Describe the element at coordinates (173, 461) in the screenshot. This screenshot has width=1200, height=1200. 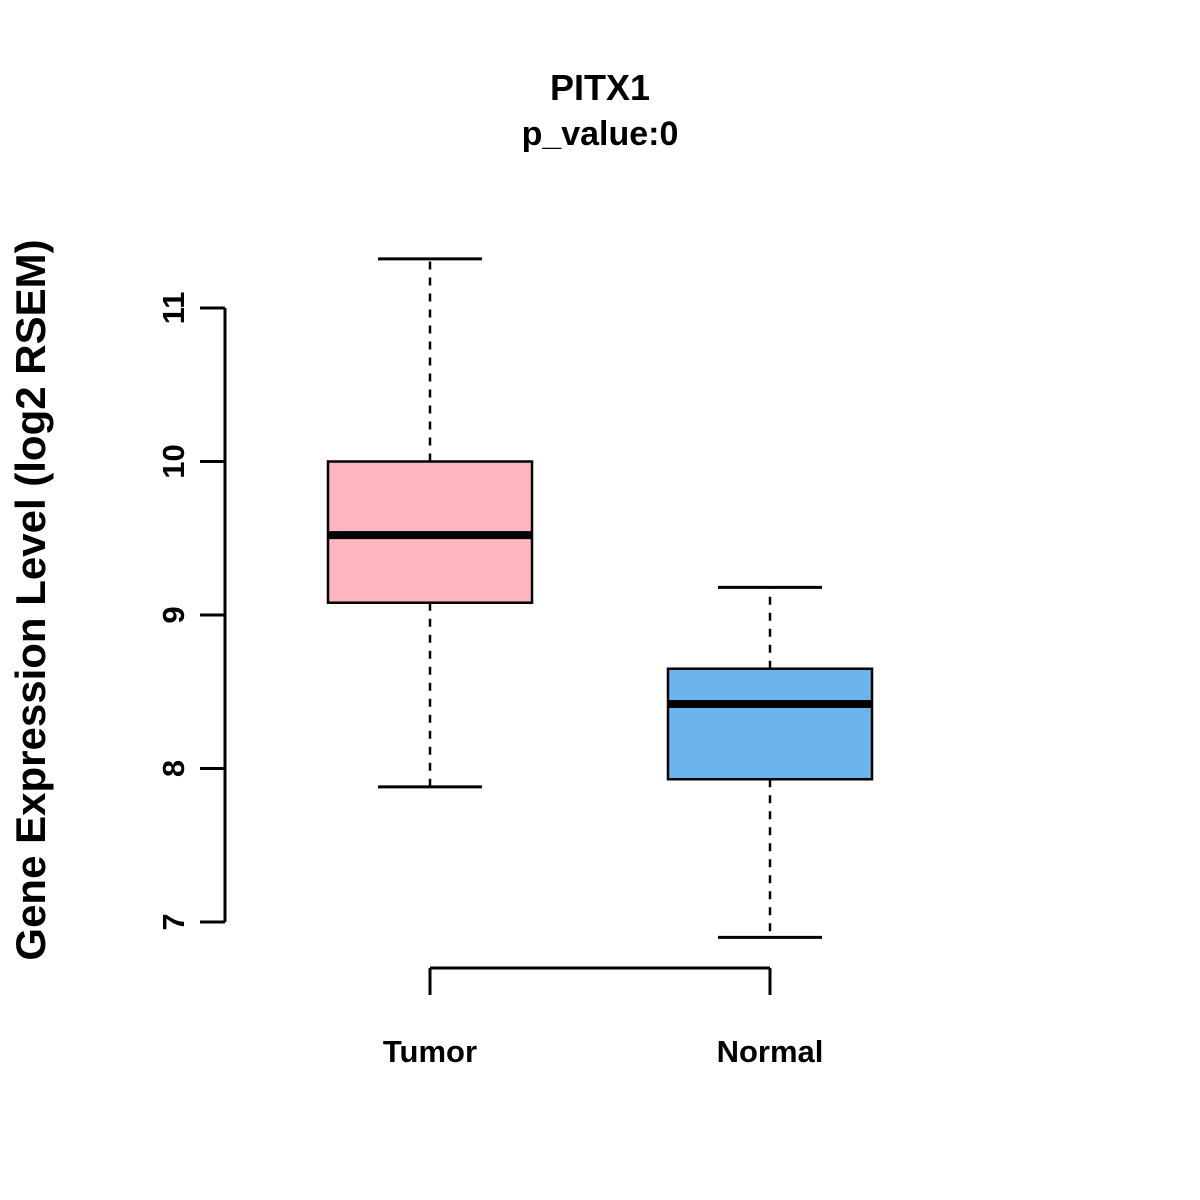
I see `y-tick-label: 10` at that location.